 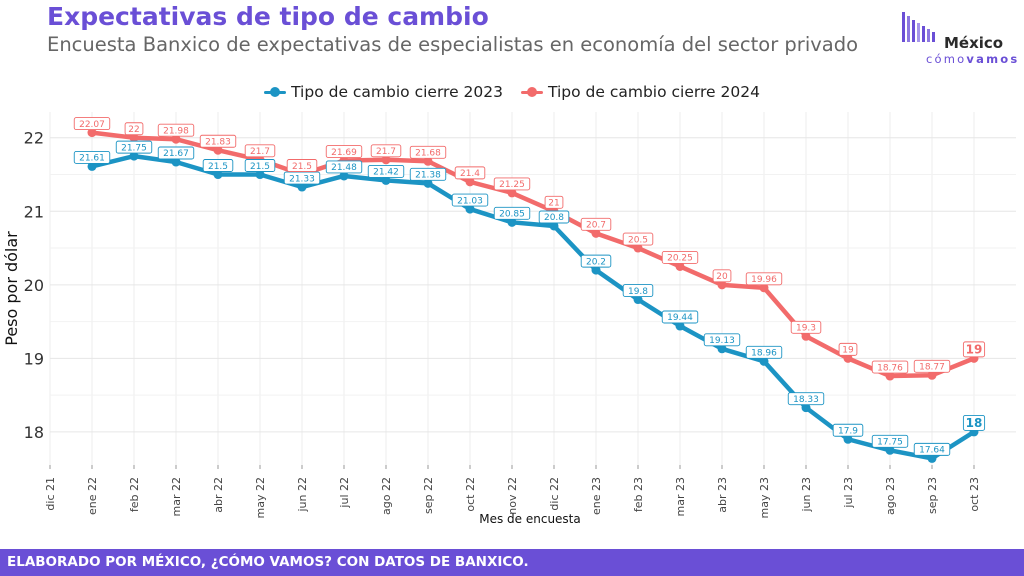 I want to click on data-label-2023: 21.48, so click(x=344, y=168).